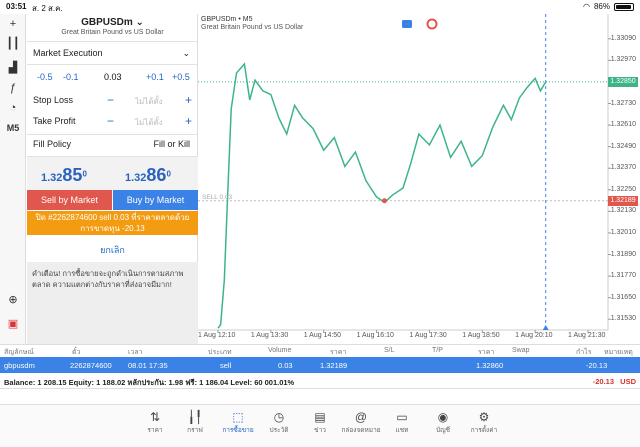 The width and height of the screenshot is (640, 447). What do you see at coordinates (149, 101) in the screenshot?
I see `stop-loss-input: ไม่ได้ตั้ง` at bounding box center [149, 101].